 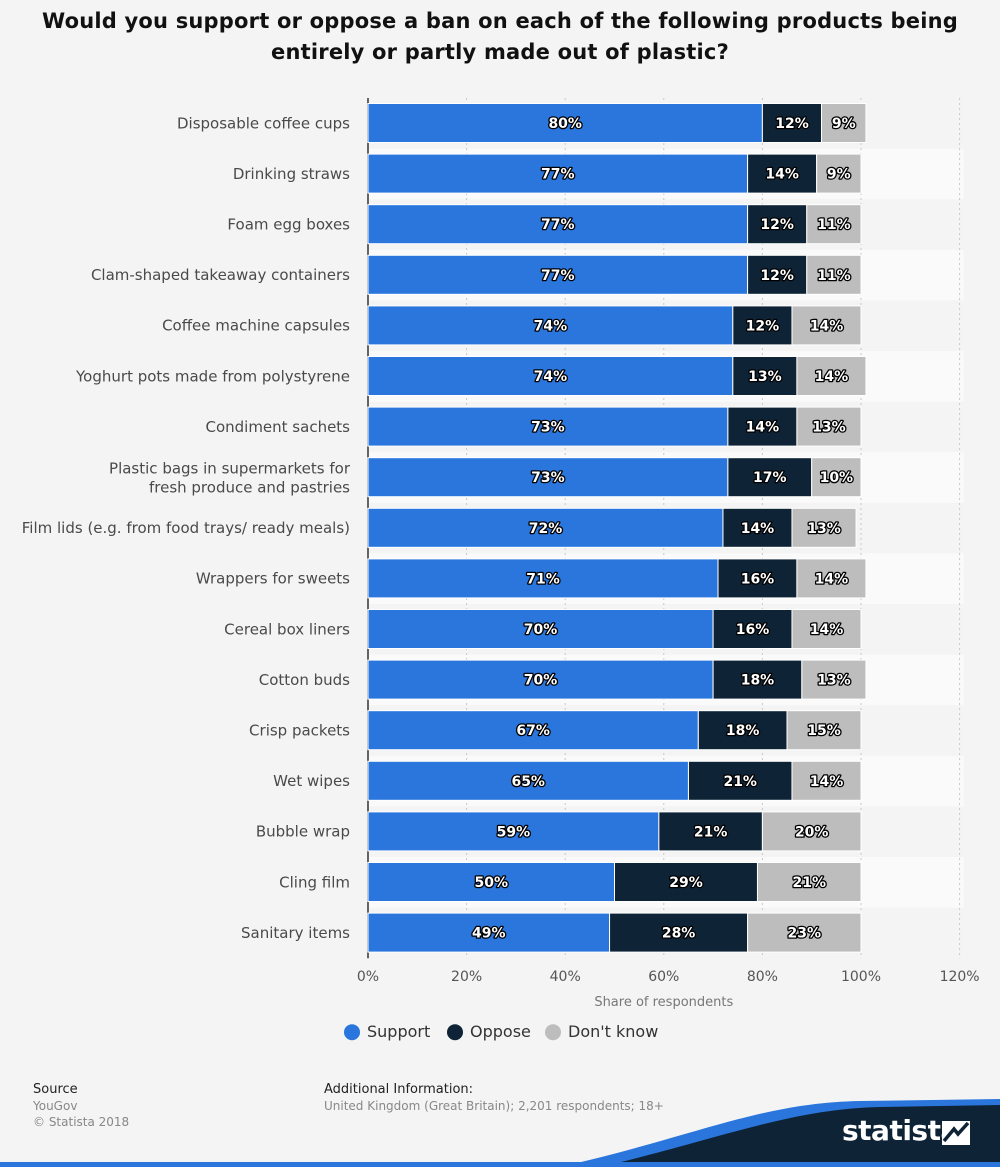 I want to click on data-label: 72%, so click(x=546, y=529).